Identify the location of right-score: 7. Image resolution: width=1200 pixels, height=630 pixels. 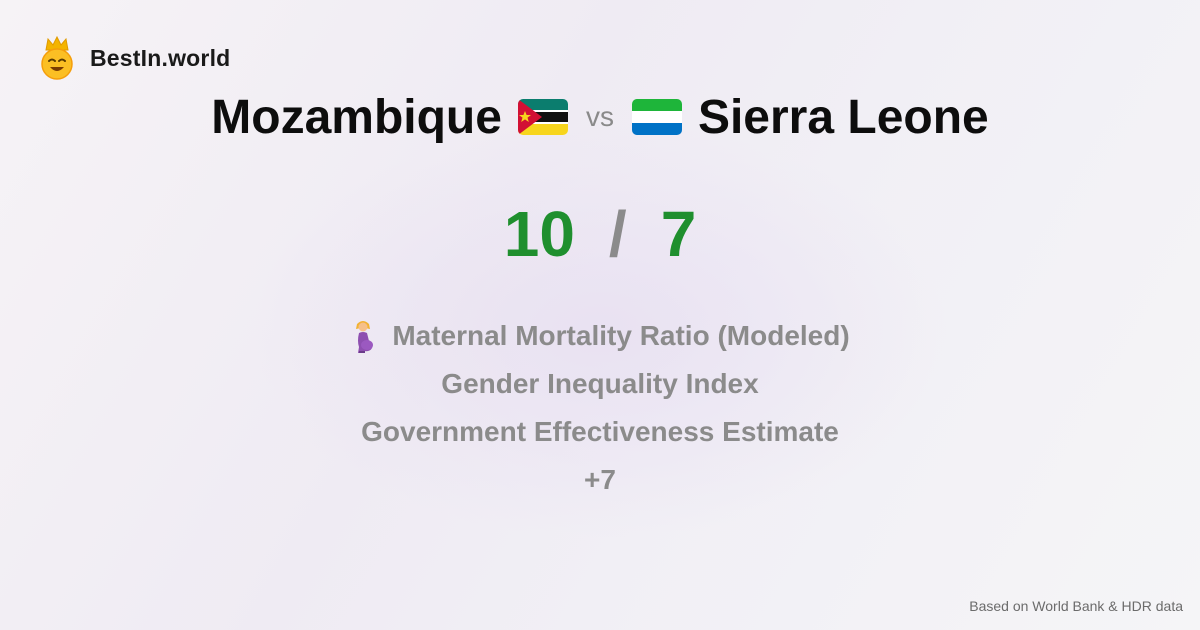
(678, 234).